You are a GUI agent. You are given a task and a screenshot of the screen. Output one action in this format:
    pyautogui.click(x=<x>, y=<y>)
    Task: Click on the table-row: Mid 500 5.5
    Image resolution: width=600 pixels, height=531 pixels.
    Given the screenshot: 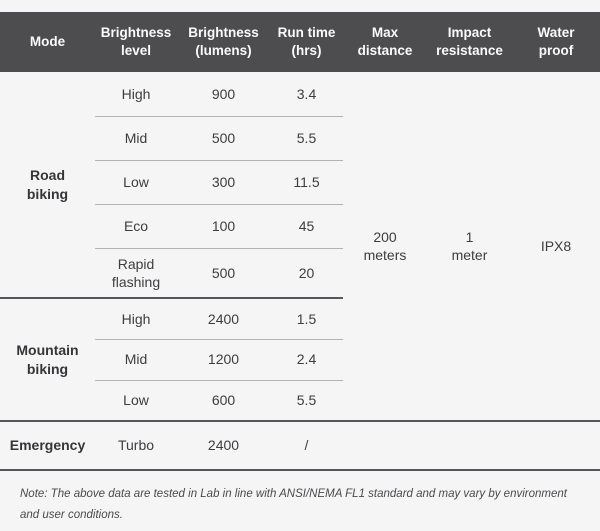 What is the action you would take?
    pyautogui.click(x=300, y=138)
    